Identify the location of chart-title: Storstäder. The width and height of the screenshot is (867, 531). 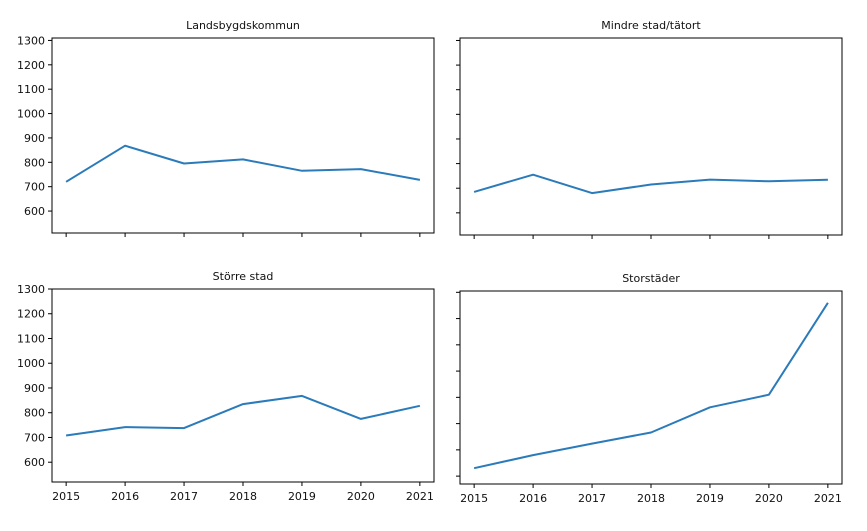
(651, 278).